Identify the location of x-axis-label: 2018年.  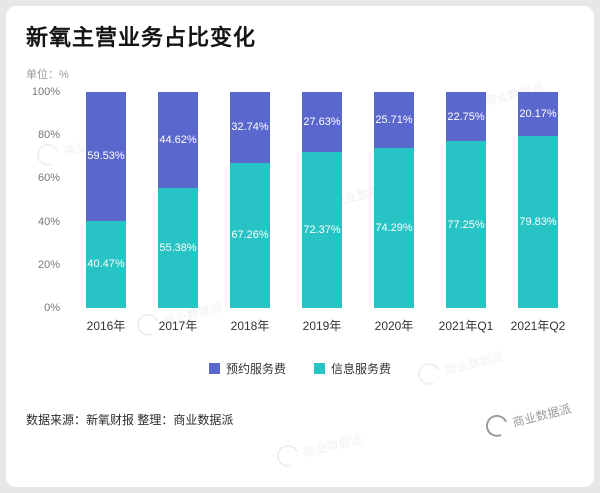
(250, 326).